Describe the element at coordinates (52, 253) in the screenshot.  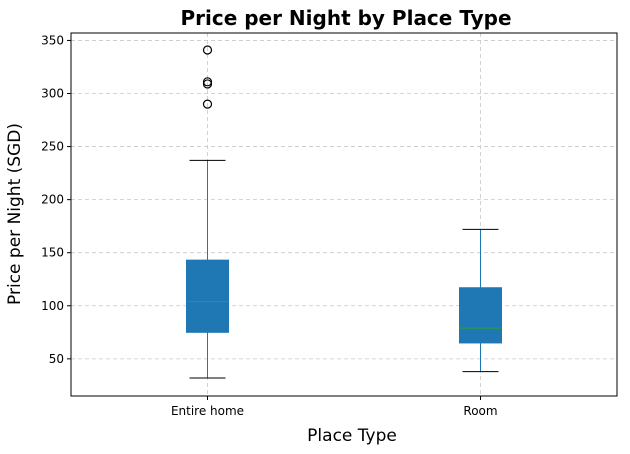
I see `y-tick-label: 150` at that location.